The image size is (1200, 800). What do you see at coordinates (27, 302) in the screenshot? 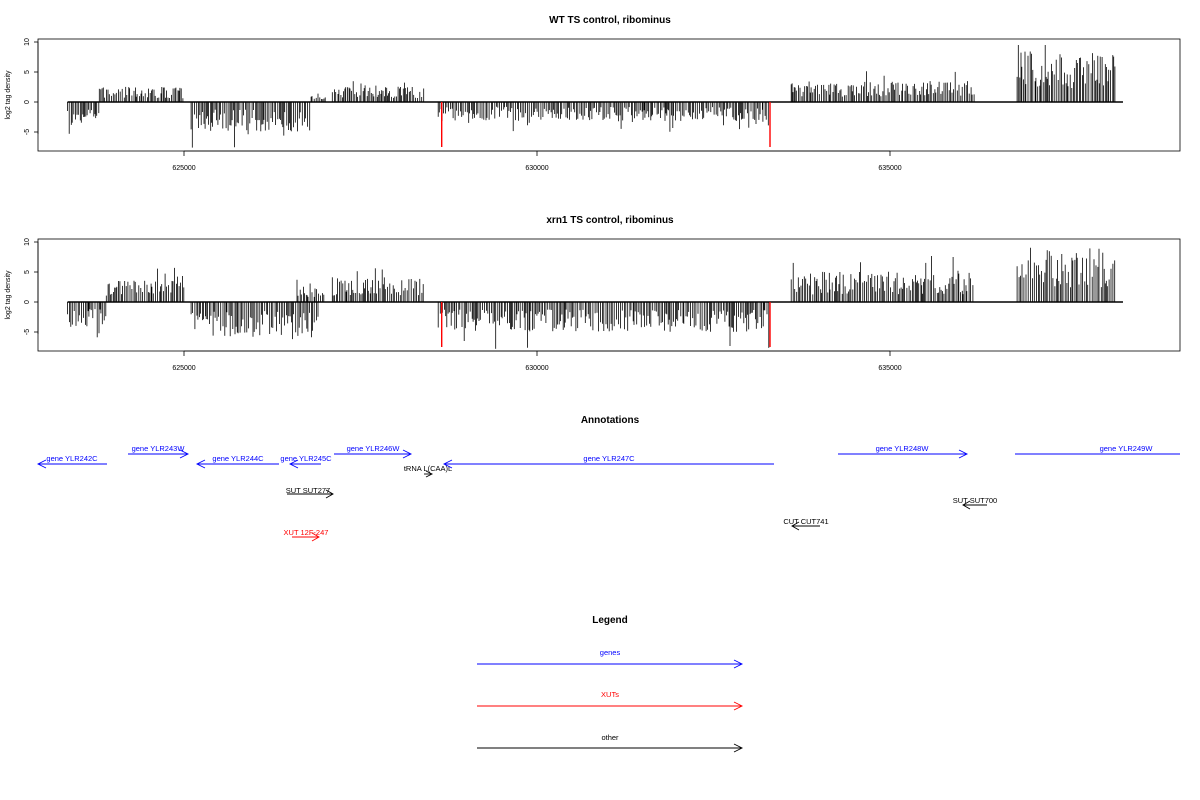
I see `panel2-ytick-label: 0` at bounding box center [27, 302].